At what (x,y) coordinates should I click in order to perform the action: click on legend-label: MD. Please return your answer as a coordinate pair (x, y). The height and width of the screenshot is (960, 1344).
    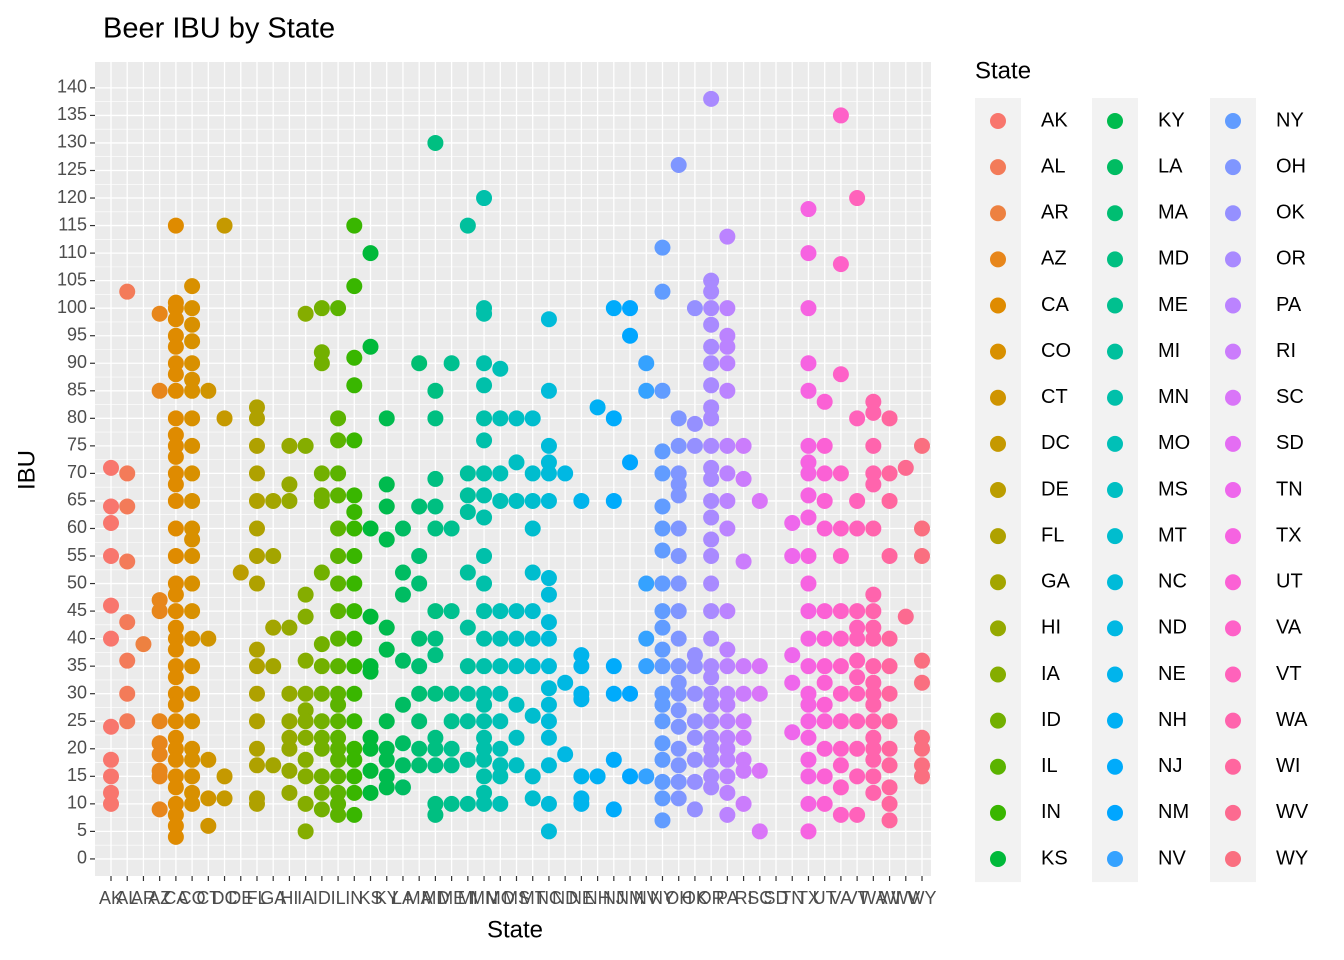
    Looking at the image, I should click on (1173, 259).